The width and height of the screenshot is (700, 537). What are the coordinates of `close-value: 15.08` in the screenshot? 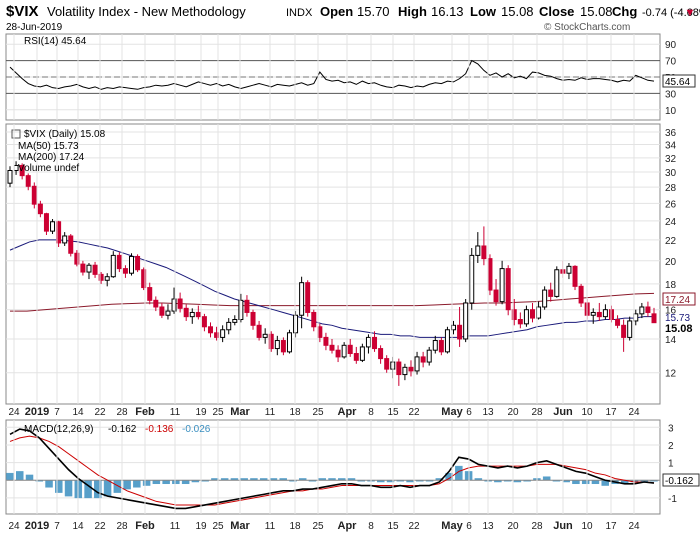 It's located at (596, 11).